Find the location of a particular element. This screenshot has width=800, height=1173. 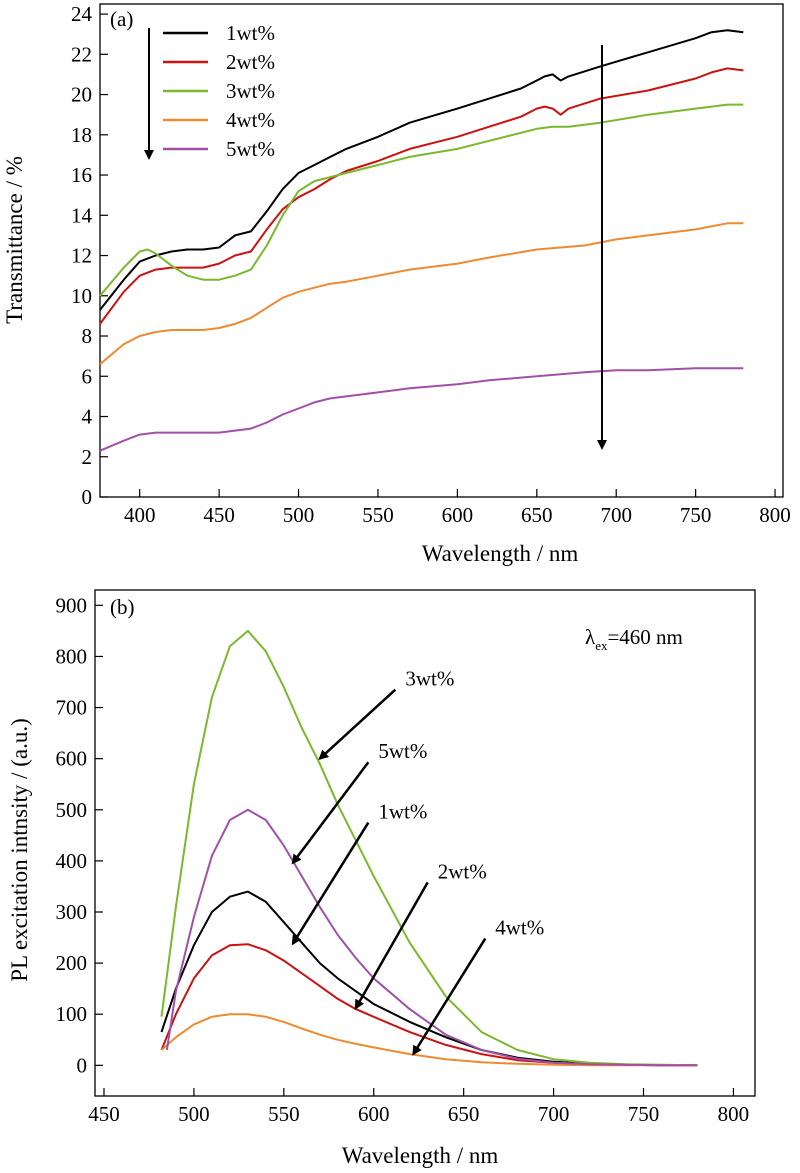

panel-b-x-axis-title: Wavelength / nm is located at coordinates (420, 1155).